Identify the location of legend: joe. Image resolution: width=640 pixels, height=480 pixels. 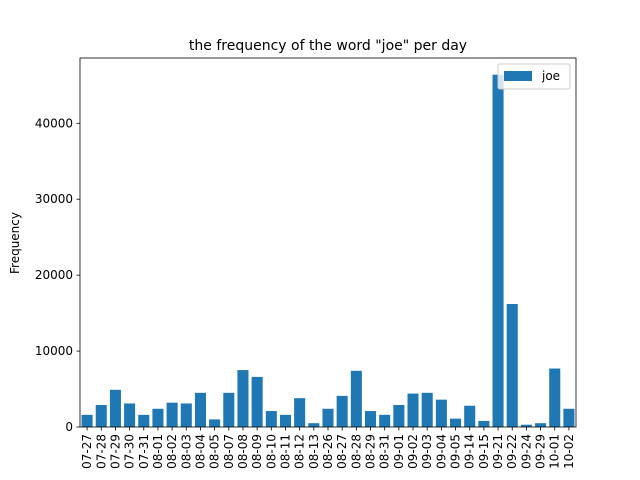
(534, 76).